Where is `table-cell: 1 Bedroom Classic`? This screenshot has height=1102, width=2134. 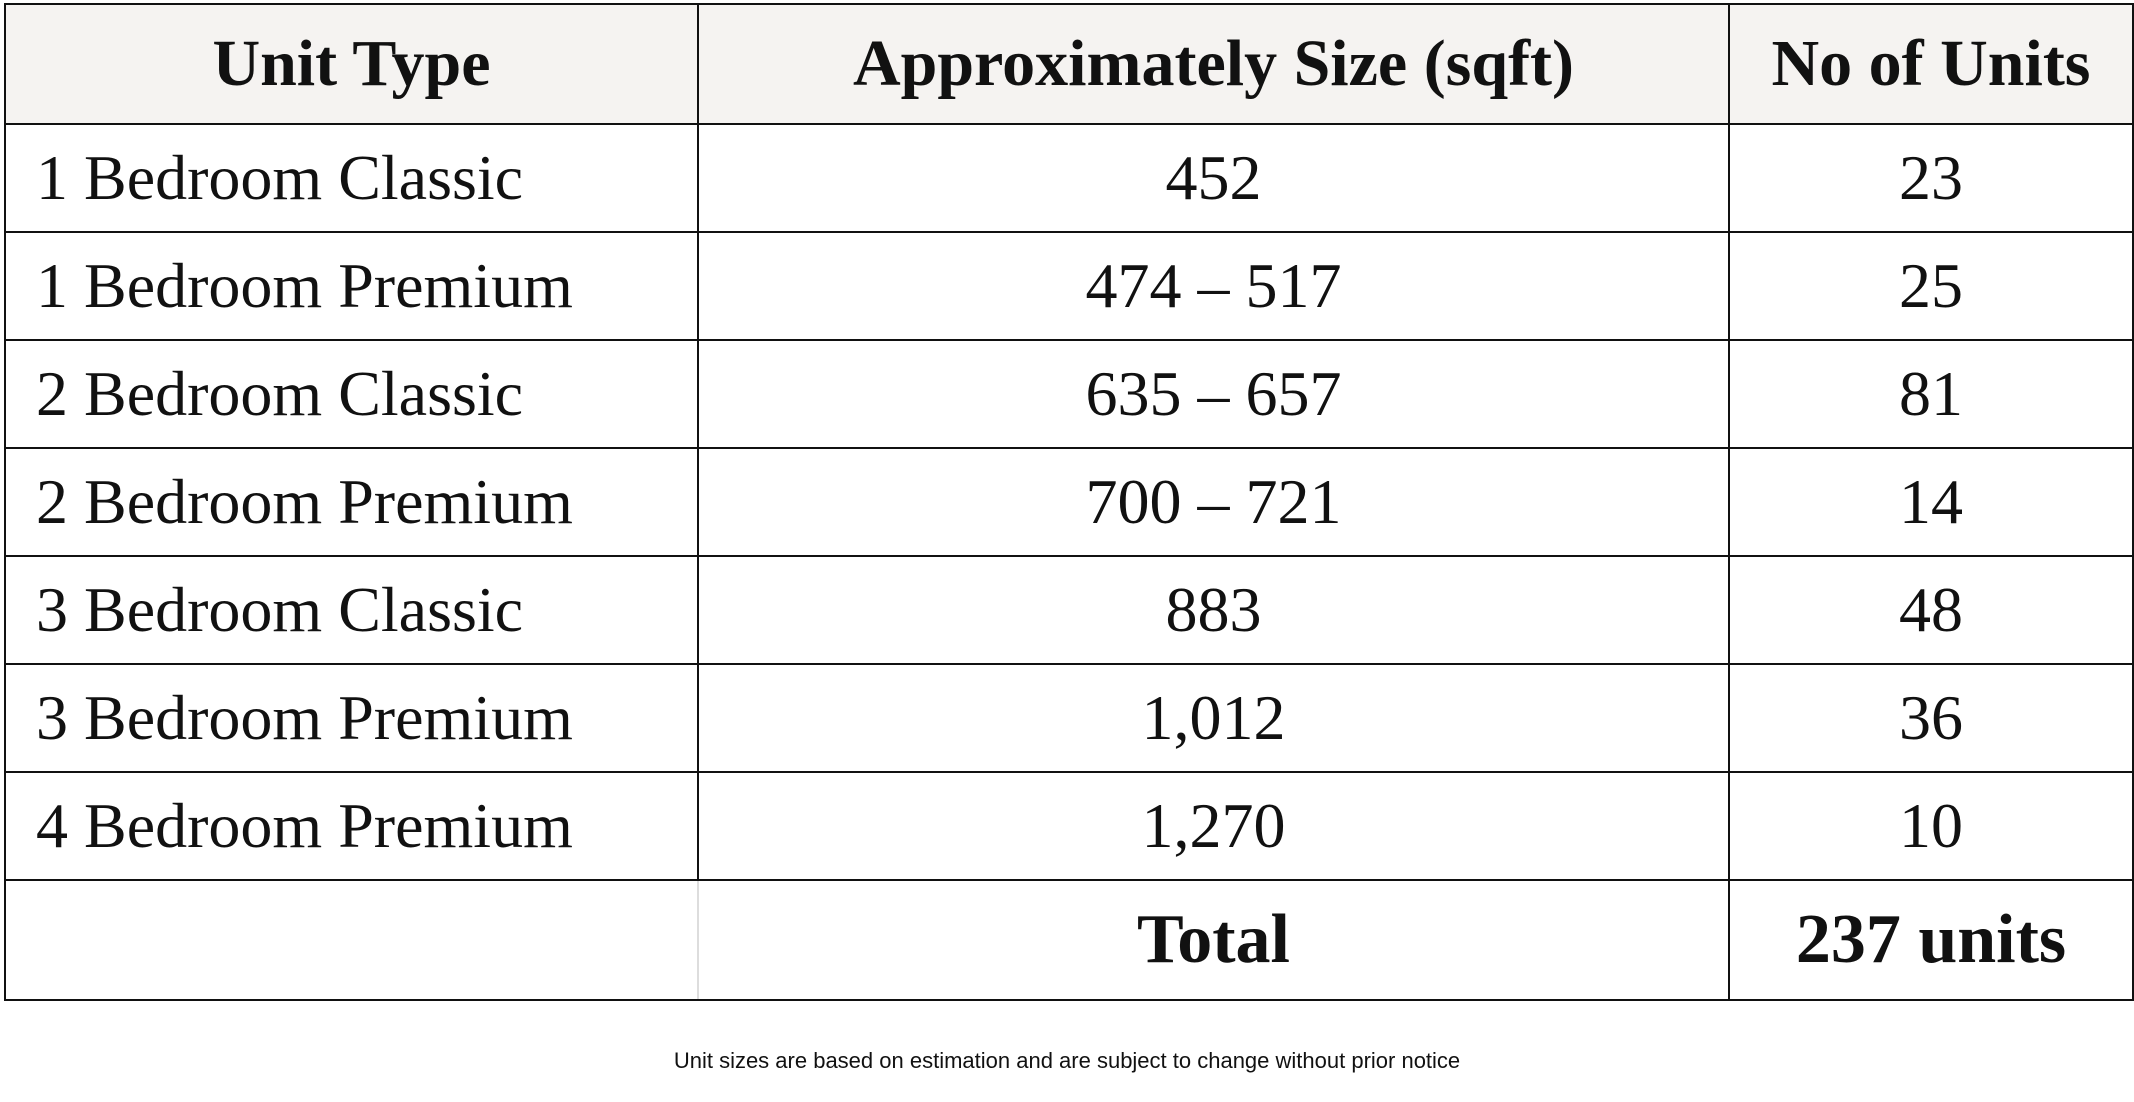
table-cell: 1 Bedroom Classic is located at coordinates (351, 178).